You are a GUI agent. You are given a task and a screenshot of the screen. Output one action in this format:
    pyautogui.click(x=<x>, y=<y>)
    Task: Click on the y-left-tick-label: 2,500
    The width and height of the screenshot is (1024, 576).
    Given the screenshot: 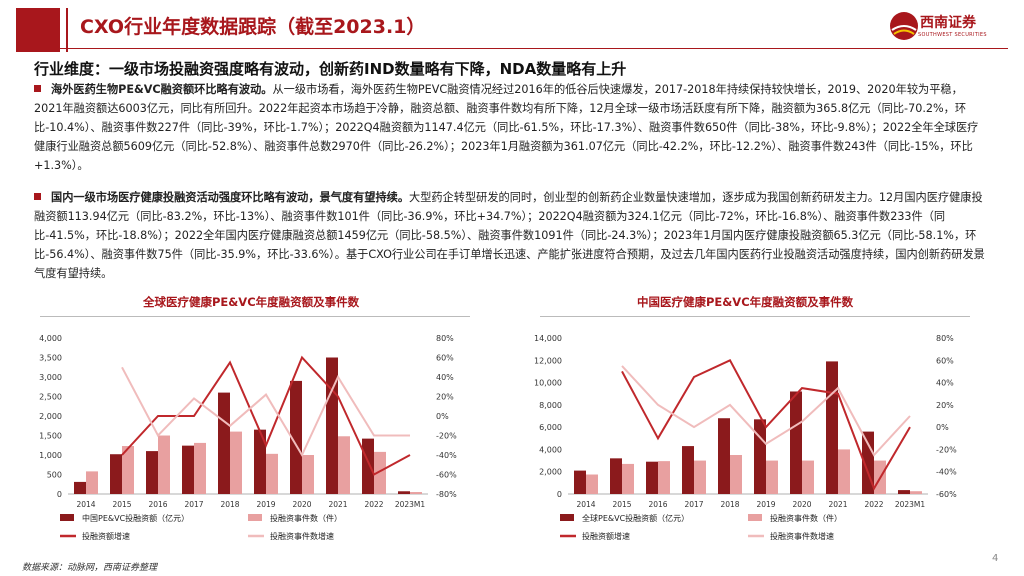 What is the action you would take?
    pyautogui.click(x=50, y=397)
    